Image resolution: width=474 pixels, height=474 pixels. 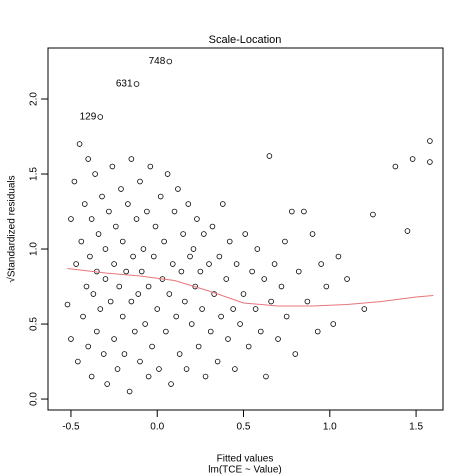 I want to click on point-label: 129, so click(x=88, y=117).